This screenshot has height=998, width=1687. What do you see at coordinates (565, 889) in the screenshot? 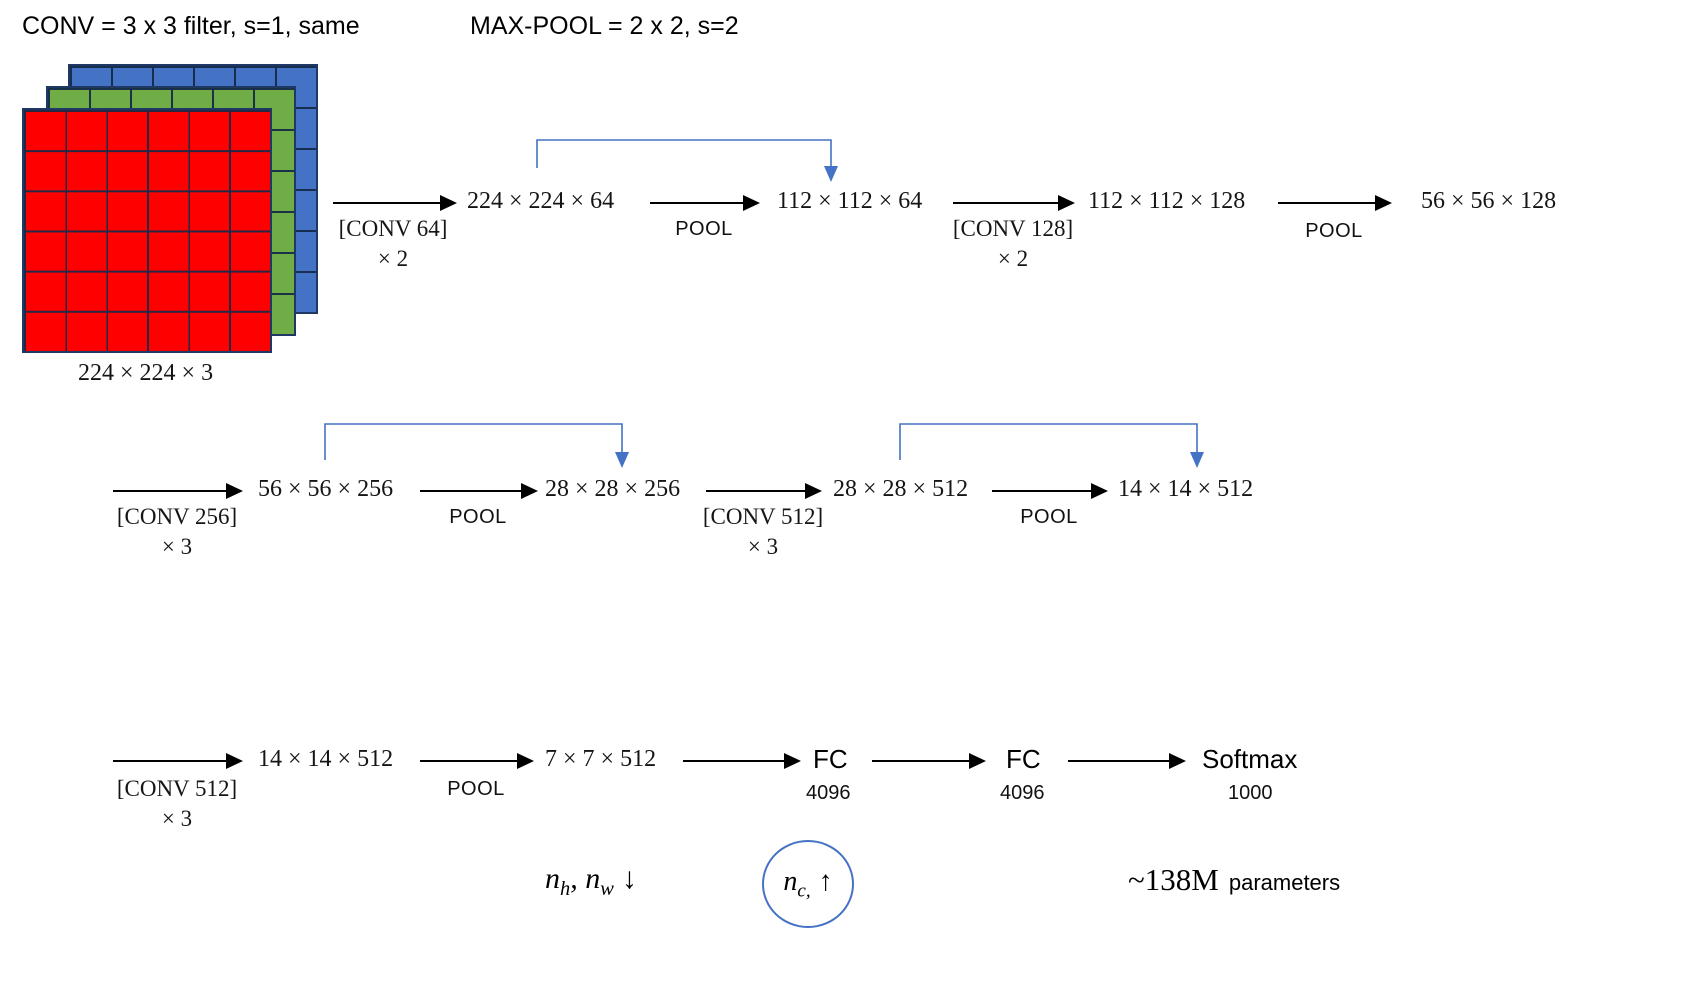
I see `nh-sub: h` at bounding box center [565, 889].